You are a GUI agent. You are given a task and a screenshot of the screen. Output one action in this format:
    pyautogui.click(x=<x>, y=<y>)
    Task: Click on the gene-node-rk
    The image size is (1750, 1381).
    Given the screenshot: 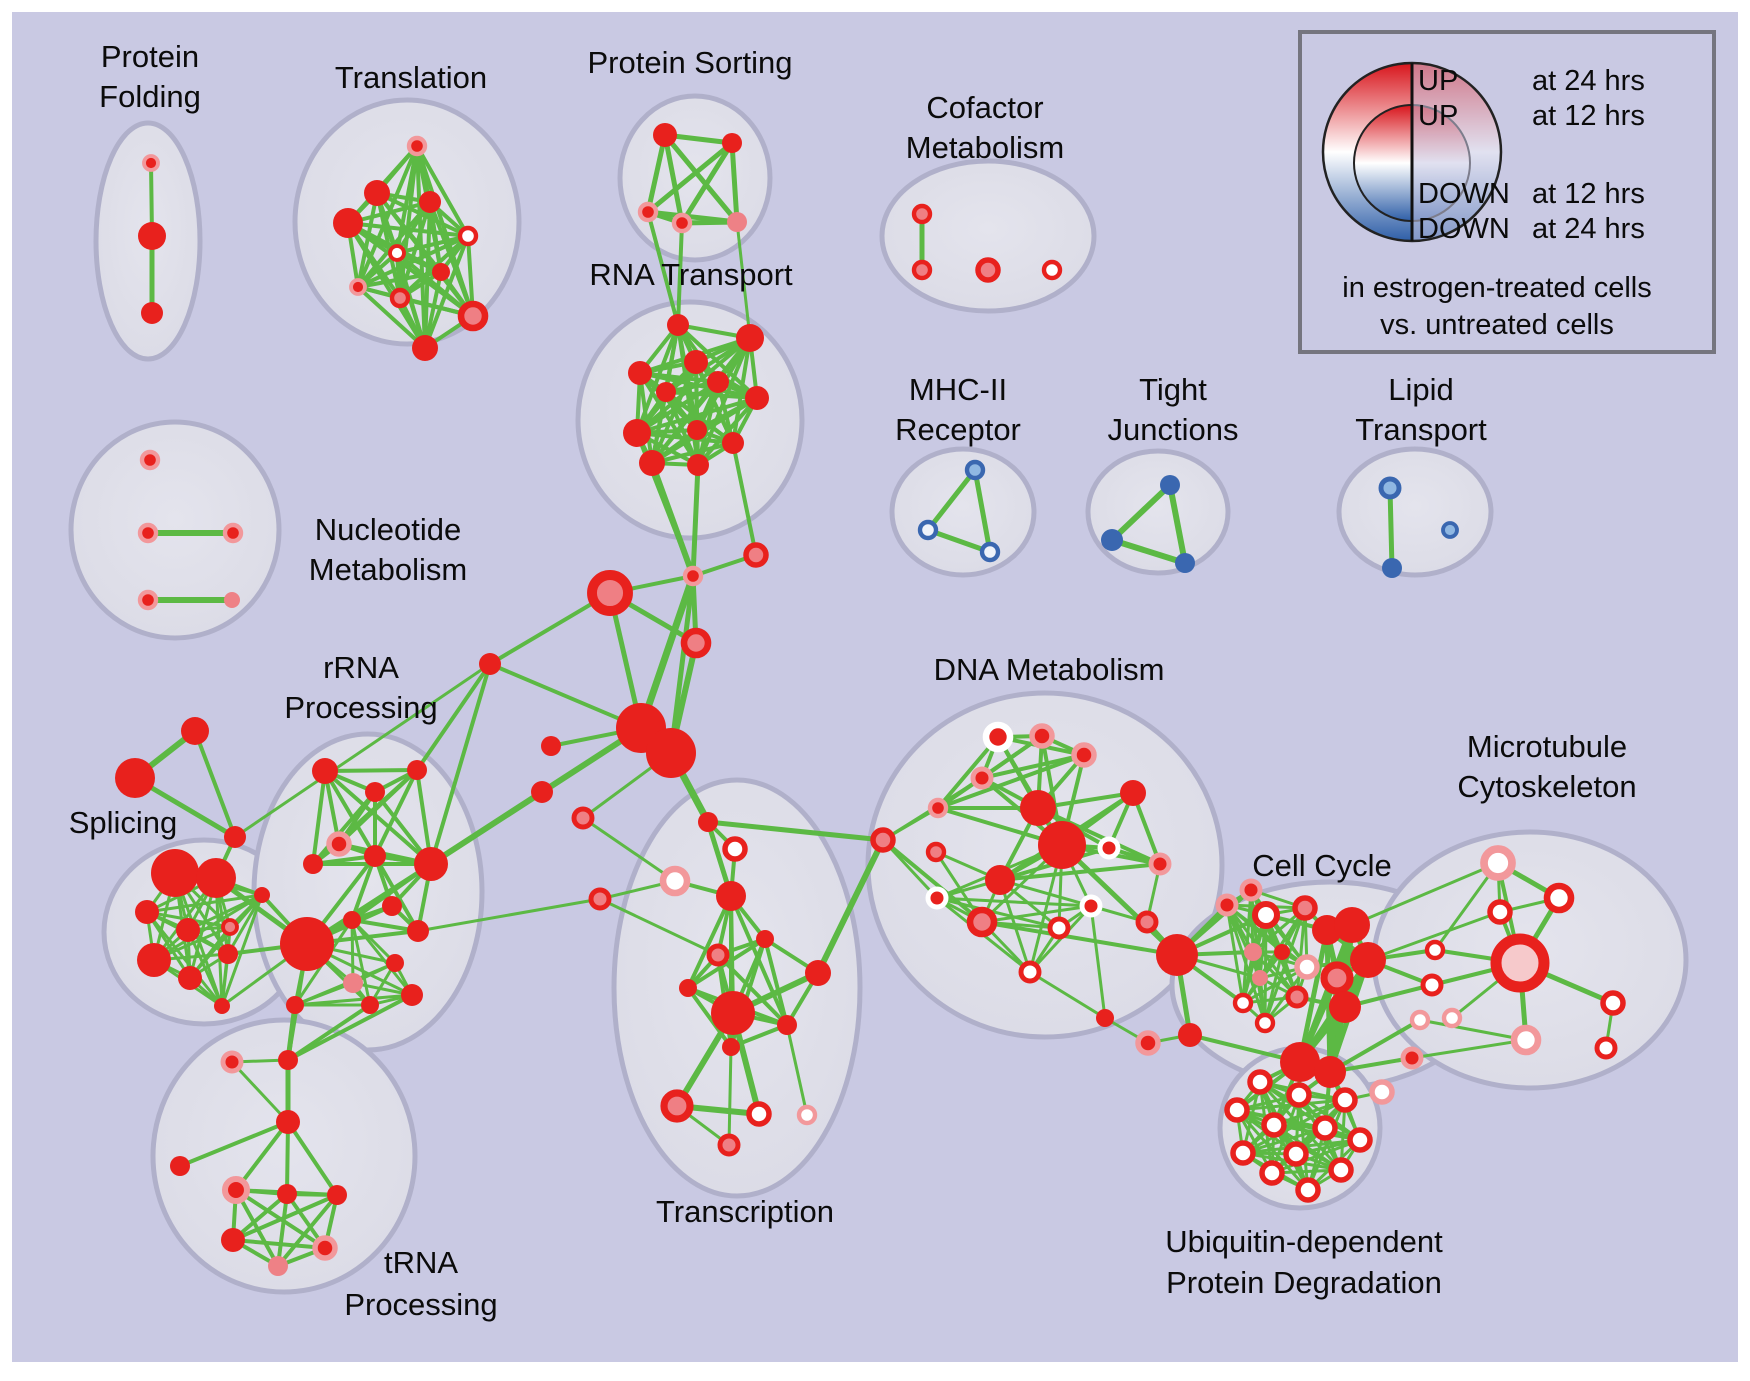 What is the action you would take?
    pyautogui.click(x=418, y=931)
    